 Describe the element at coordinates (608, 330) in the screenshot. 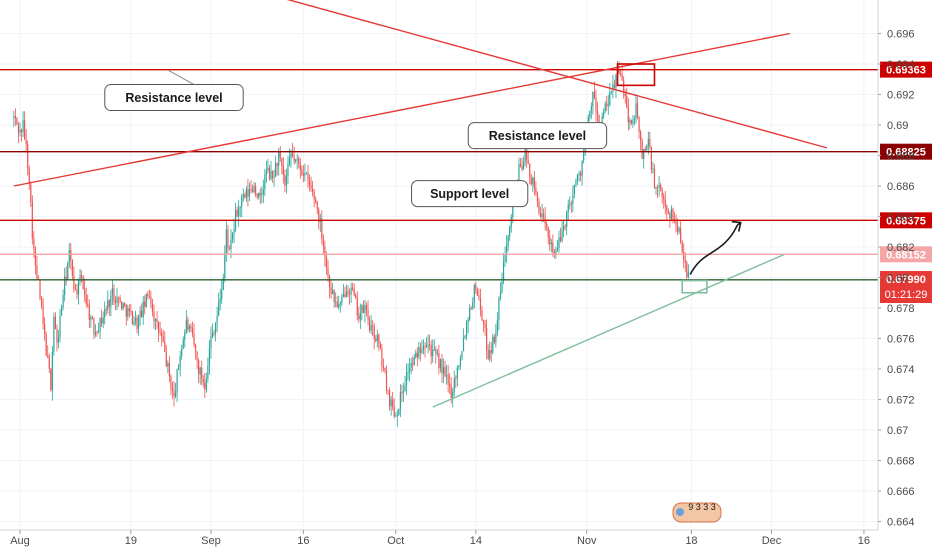

I see `trend-line` at that location.